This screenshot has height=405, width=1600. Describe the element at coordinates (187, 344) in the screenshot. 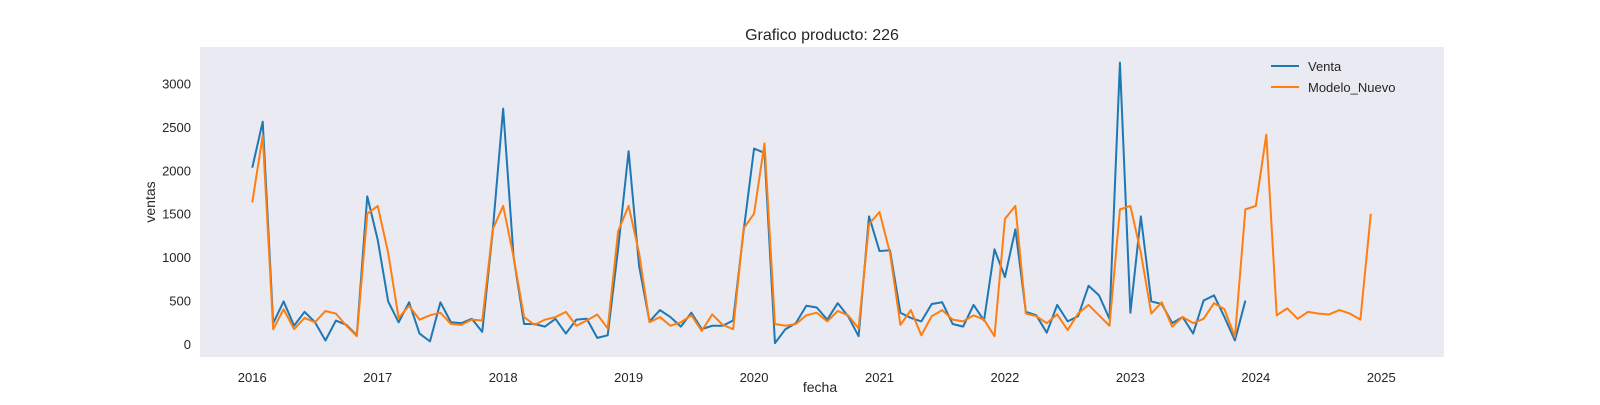

I see `y-tick-label: 0` at that location.